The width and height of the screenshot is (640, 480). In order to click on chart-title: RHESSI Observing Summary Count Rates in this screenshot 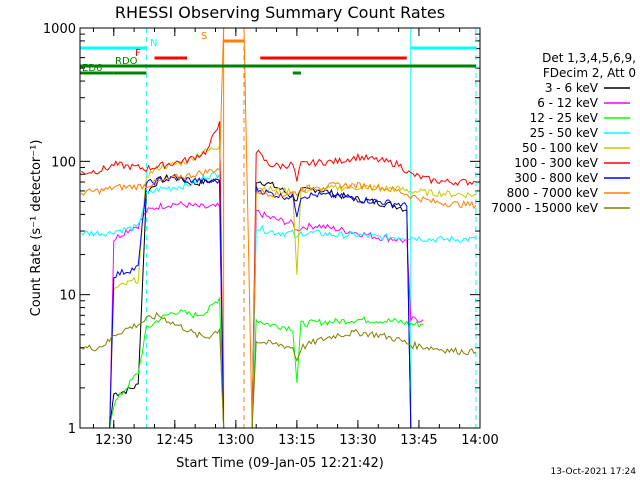, I will do `click(280, 12)`.